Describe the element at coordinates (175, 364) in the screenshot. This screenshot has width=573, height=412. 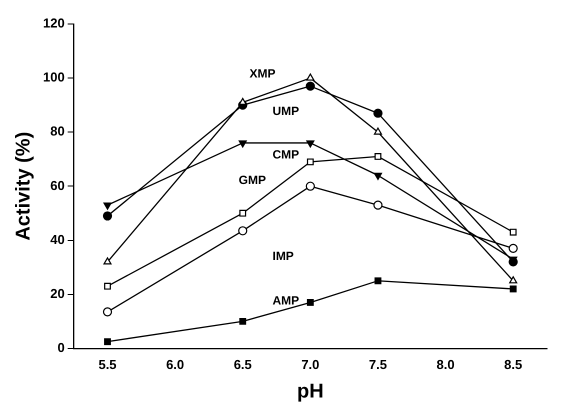
I see `x-tick-label: 6.0` at that location.